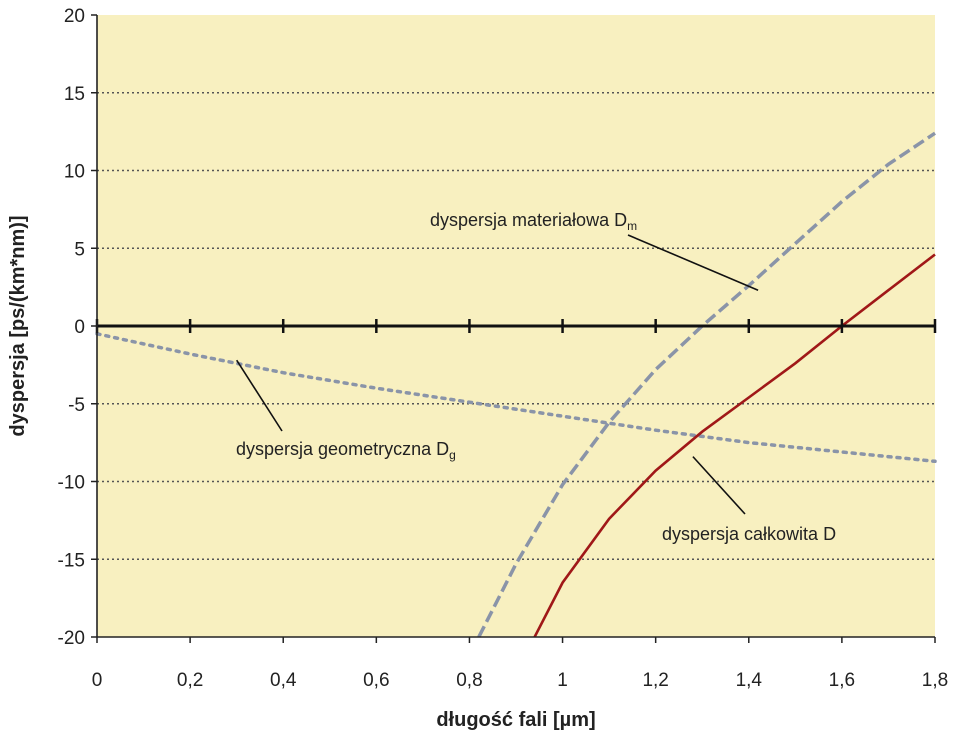 The height and width of the screenshot is (739, 955). Describe the element at coordinates (562, 680) in the screenshot. I see `x-tick-label: 1` at that location.